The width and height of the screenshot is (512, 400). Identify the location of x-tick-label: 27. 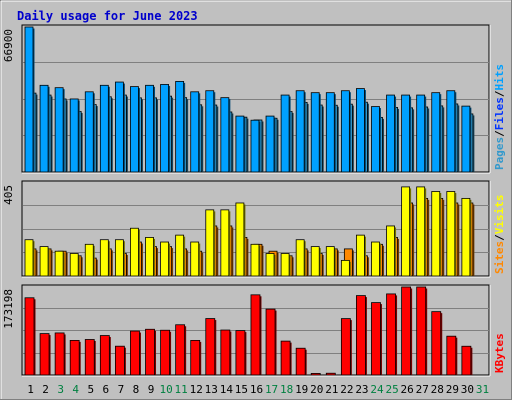
(422, 389).